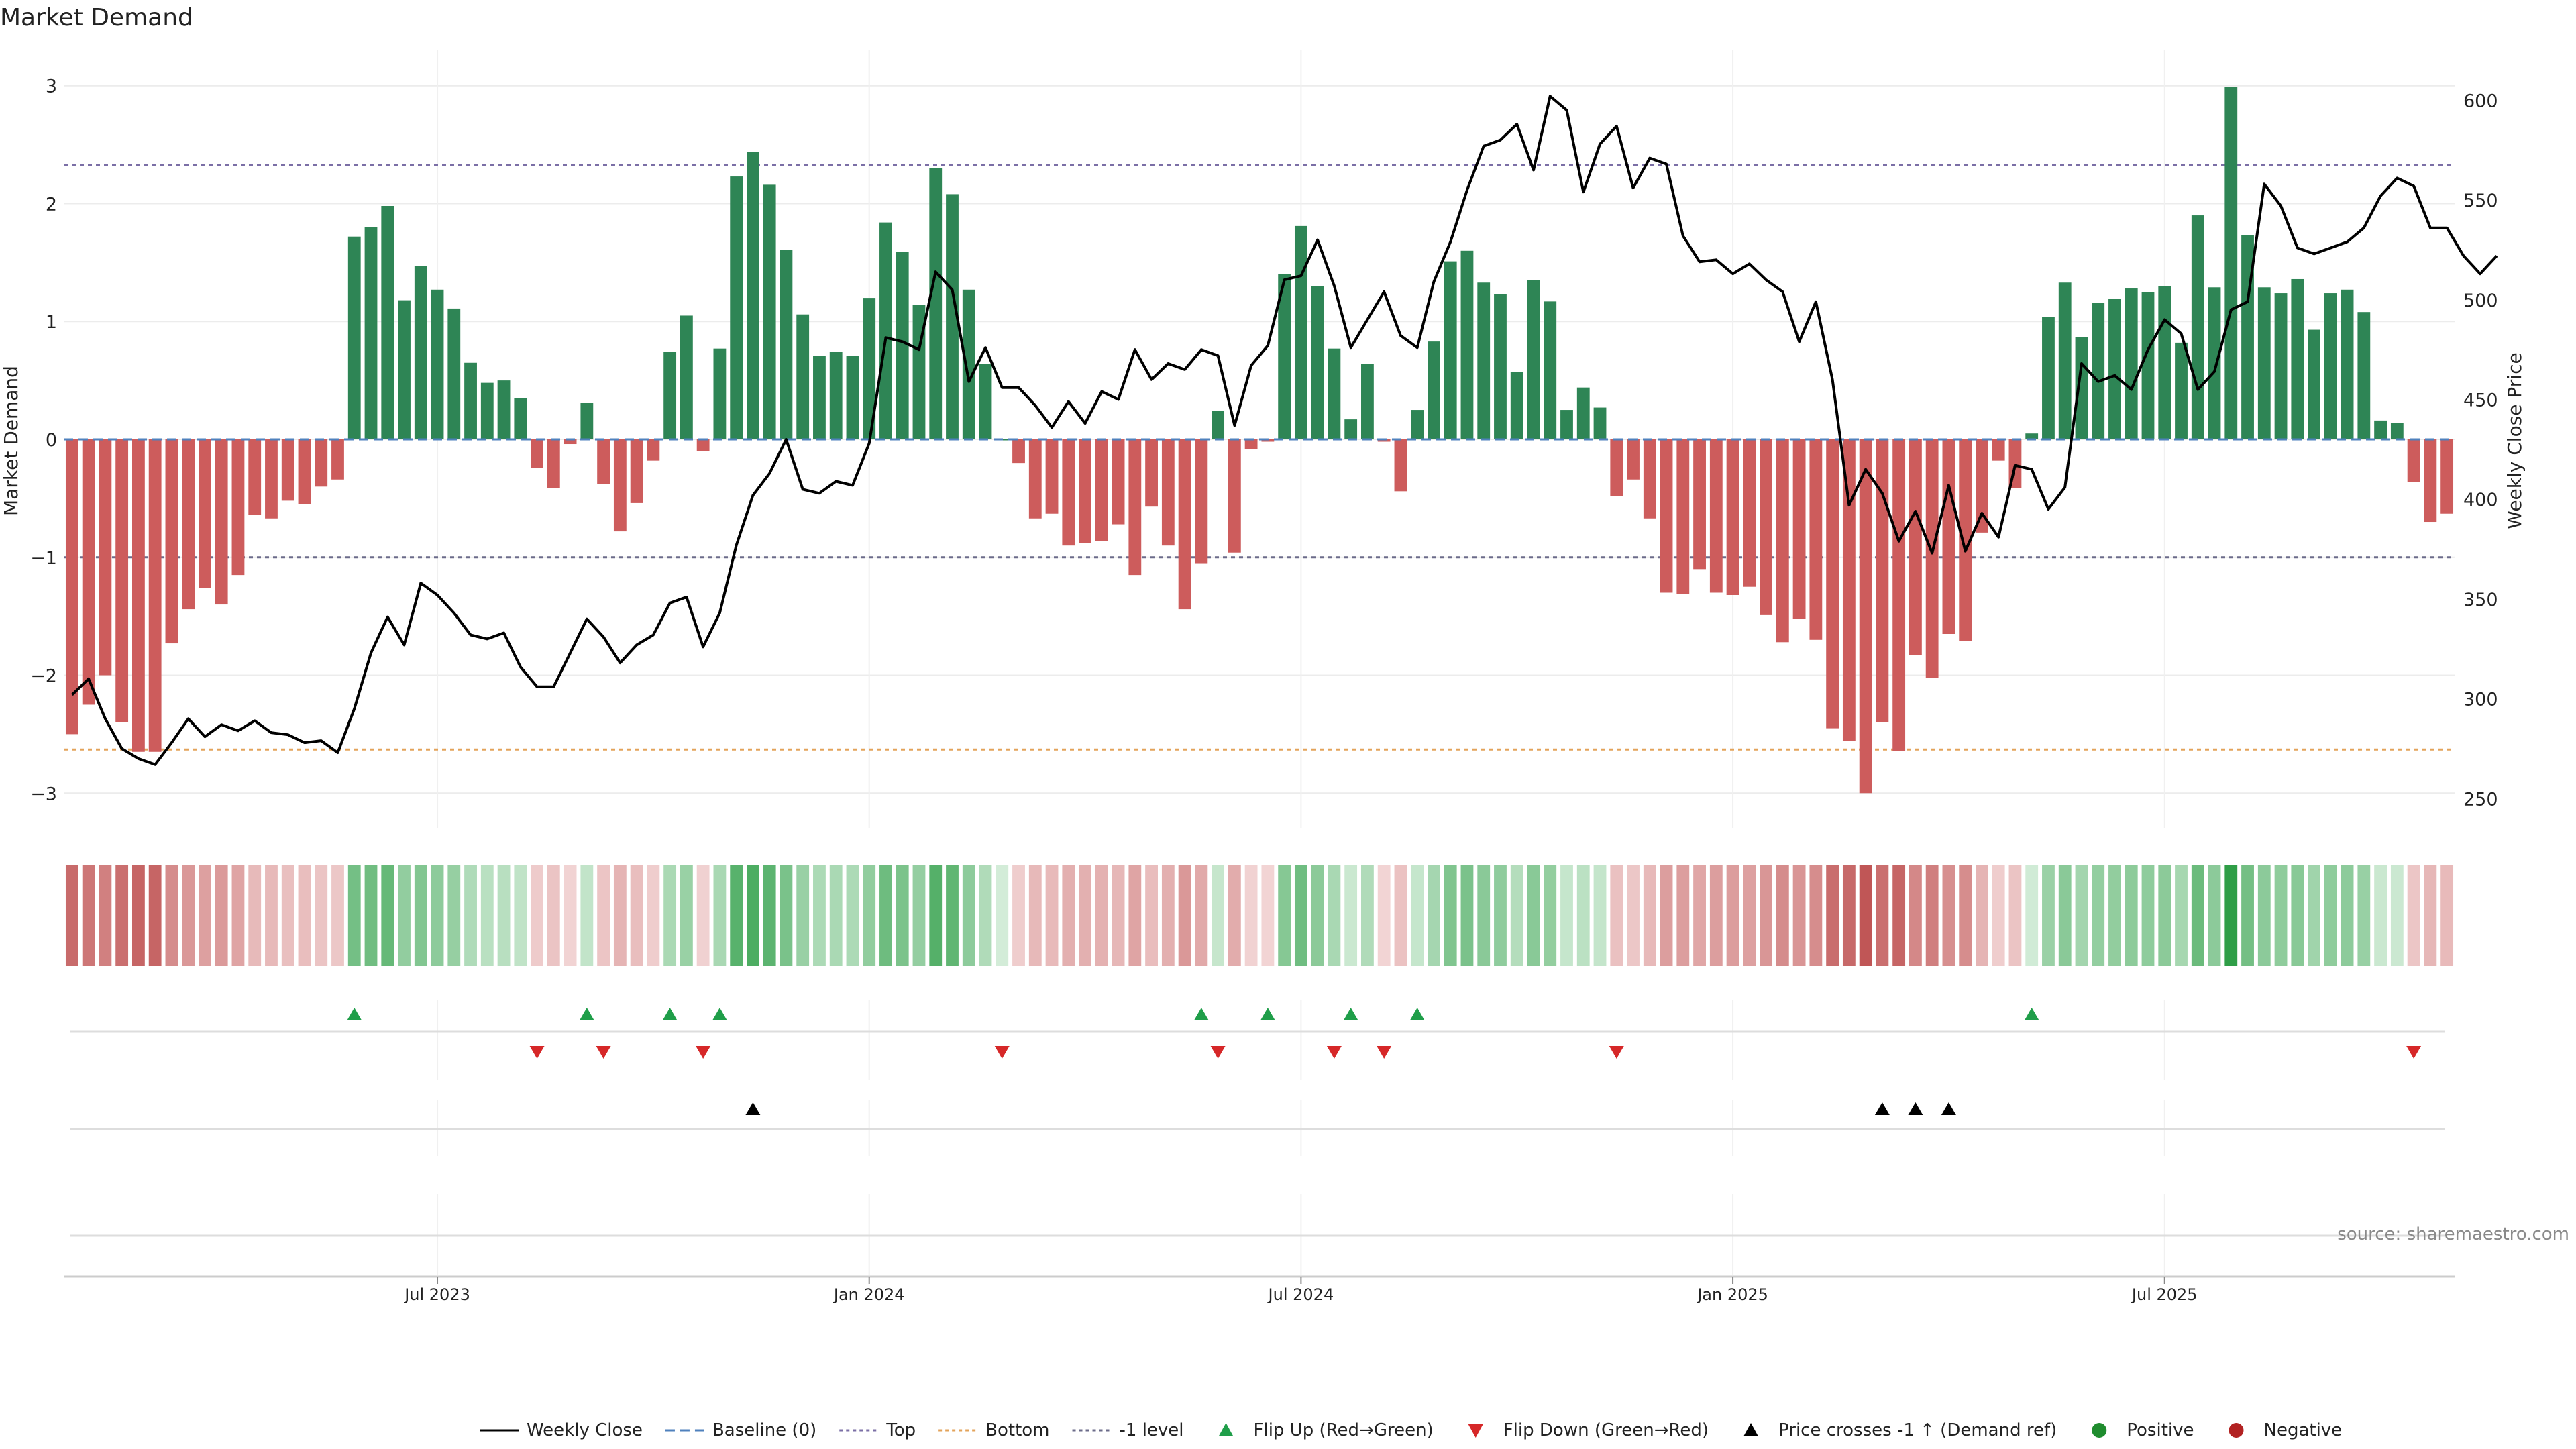  I want to click on legend-label: Baseline (0), so click(764, 1430).